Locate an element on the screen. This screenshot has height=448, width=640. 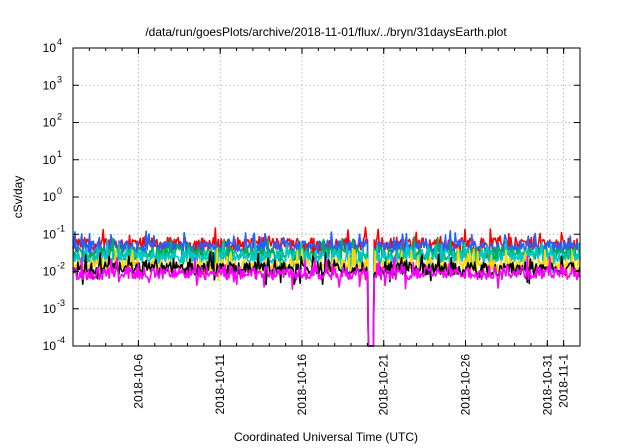
x-tick-label: 2018-10-6 is located at coordinates (138, 381).